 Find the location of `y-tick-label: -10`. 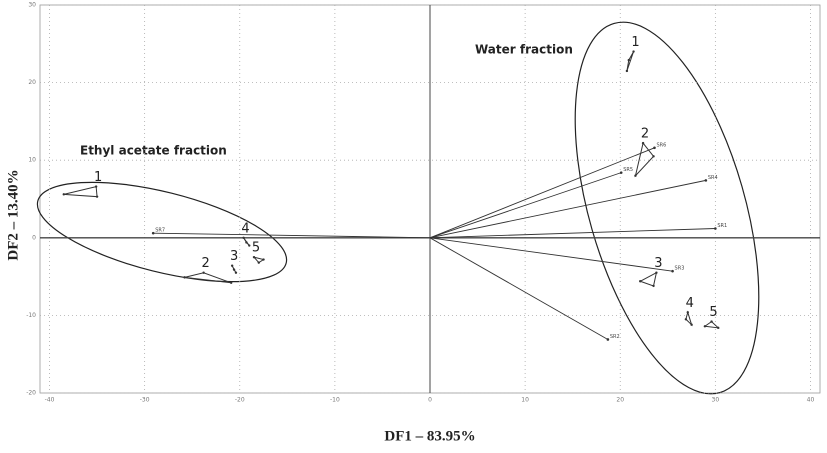

y-tick-label: -10 is located at coordinates (31, 315).